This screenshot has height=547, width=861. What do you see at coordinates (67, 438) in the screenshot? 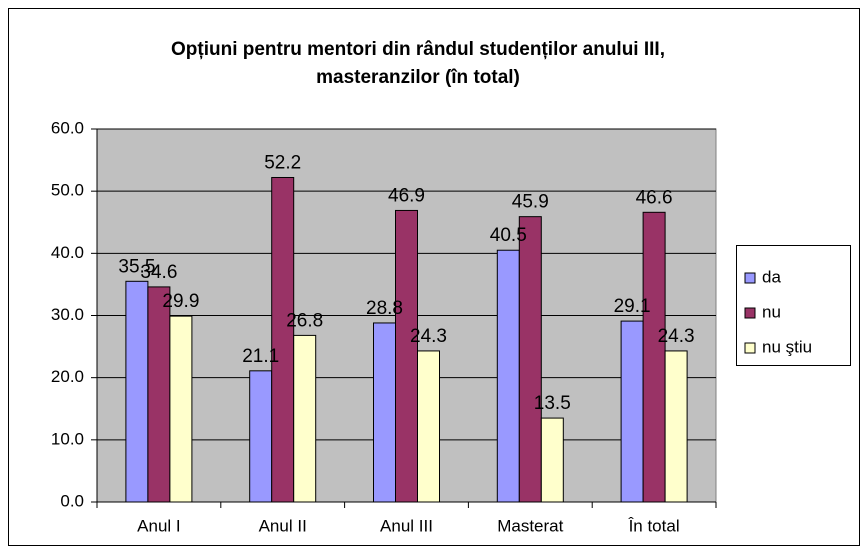
I see `y-tick-label: 10.0` at bounding box center [67, 438].